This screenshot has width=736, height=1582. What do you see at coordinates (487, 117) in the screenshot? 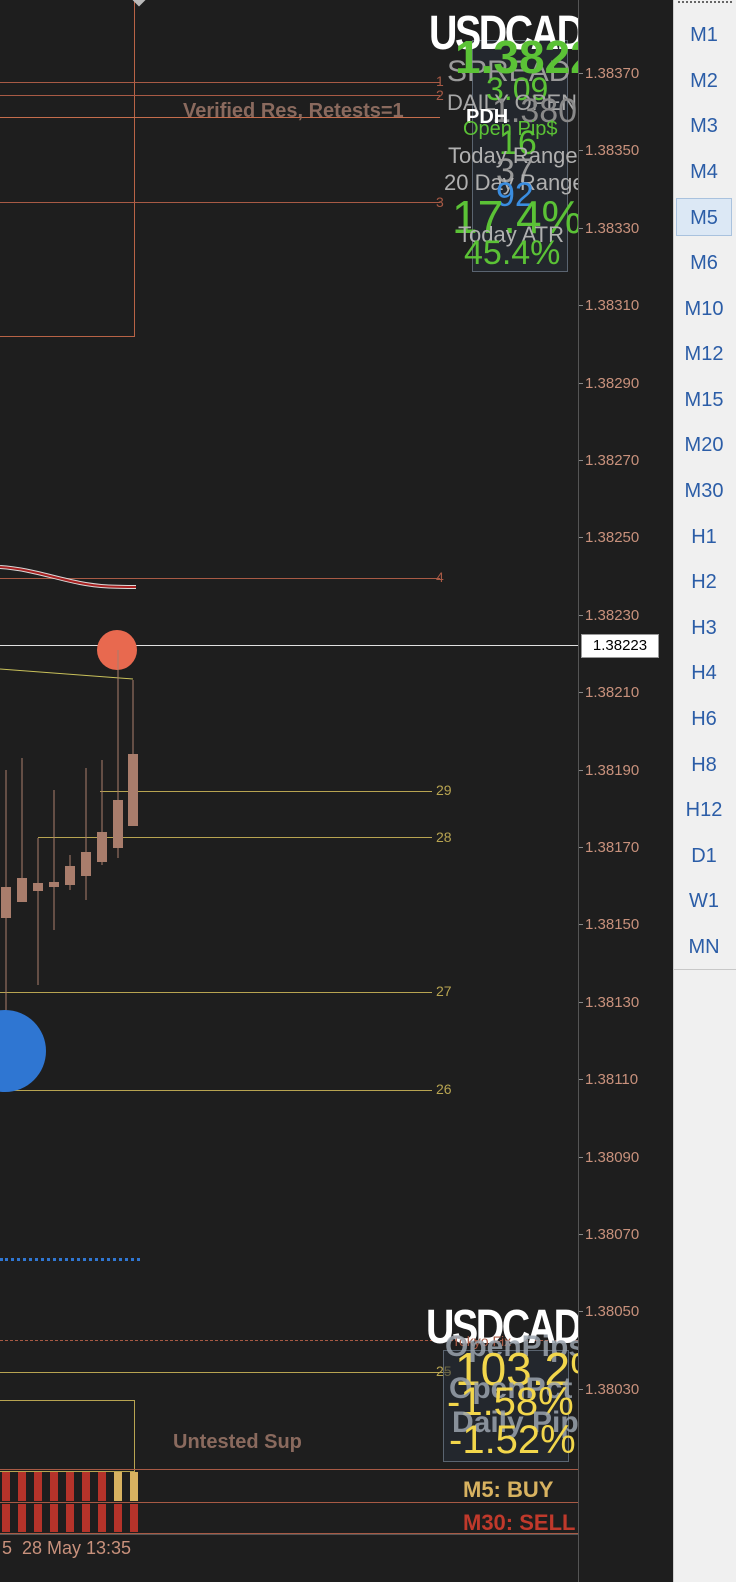
I see `pdh-label: PDH` at bounding box center [487, 117].